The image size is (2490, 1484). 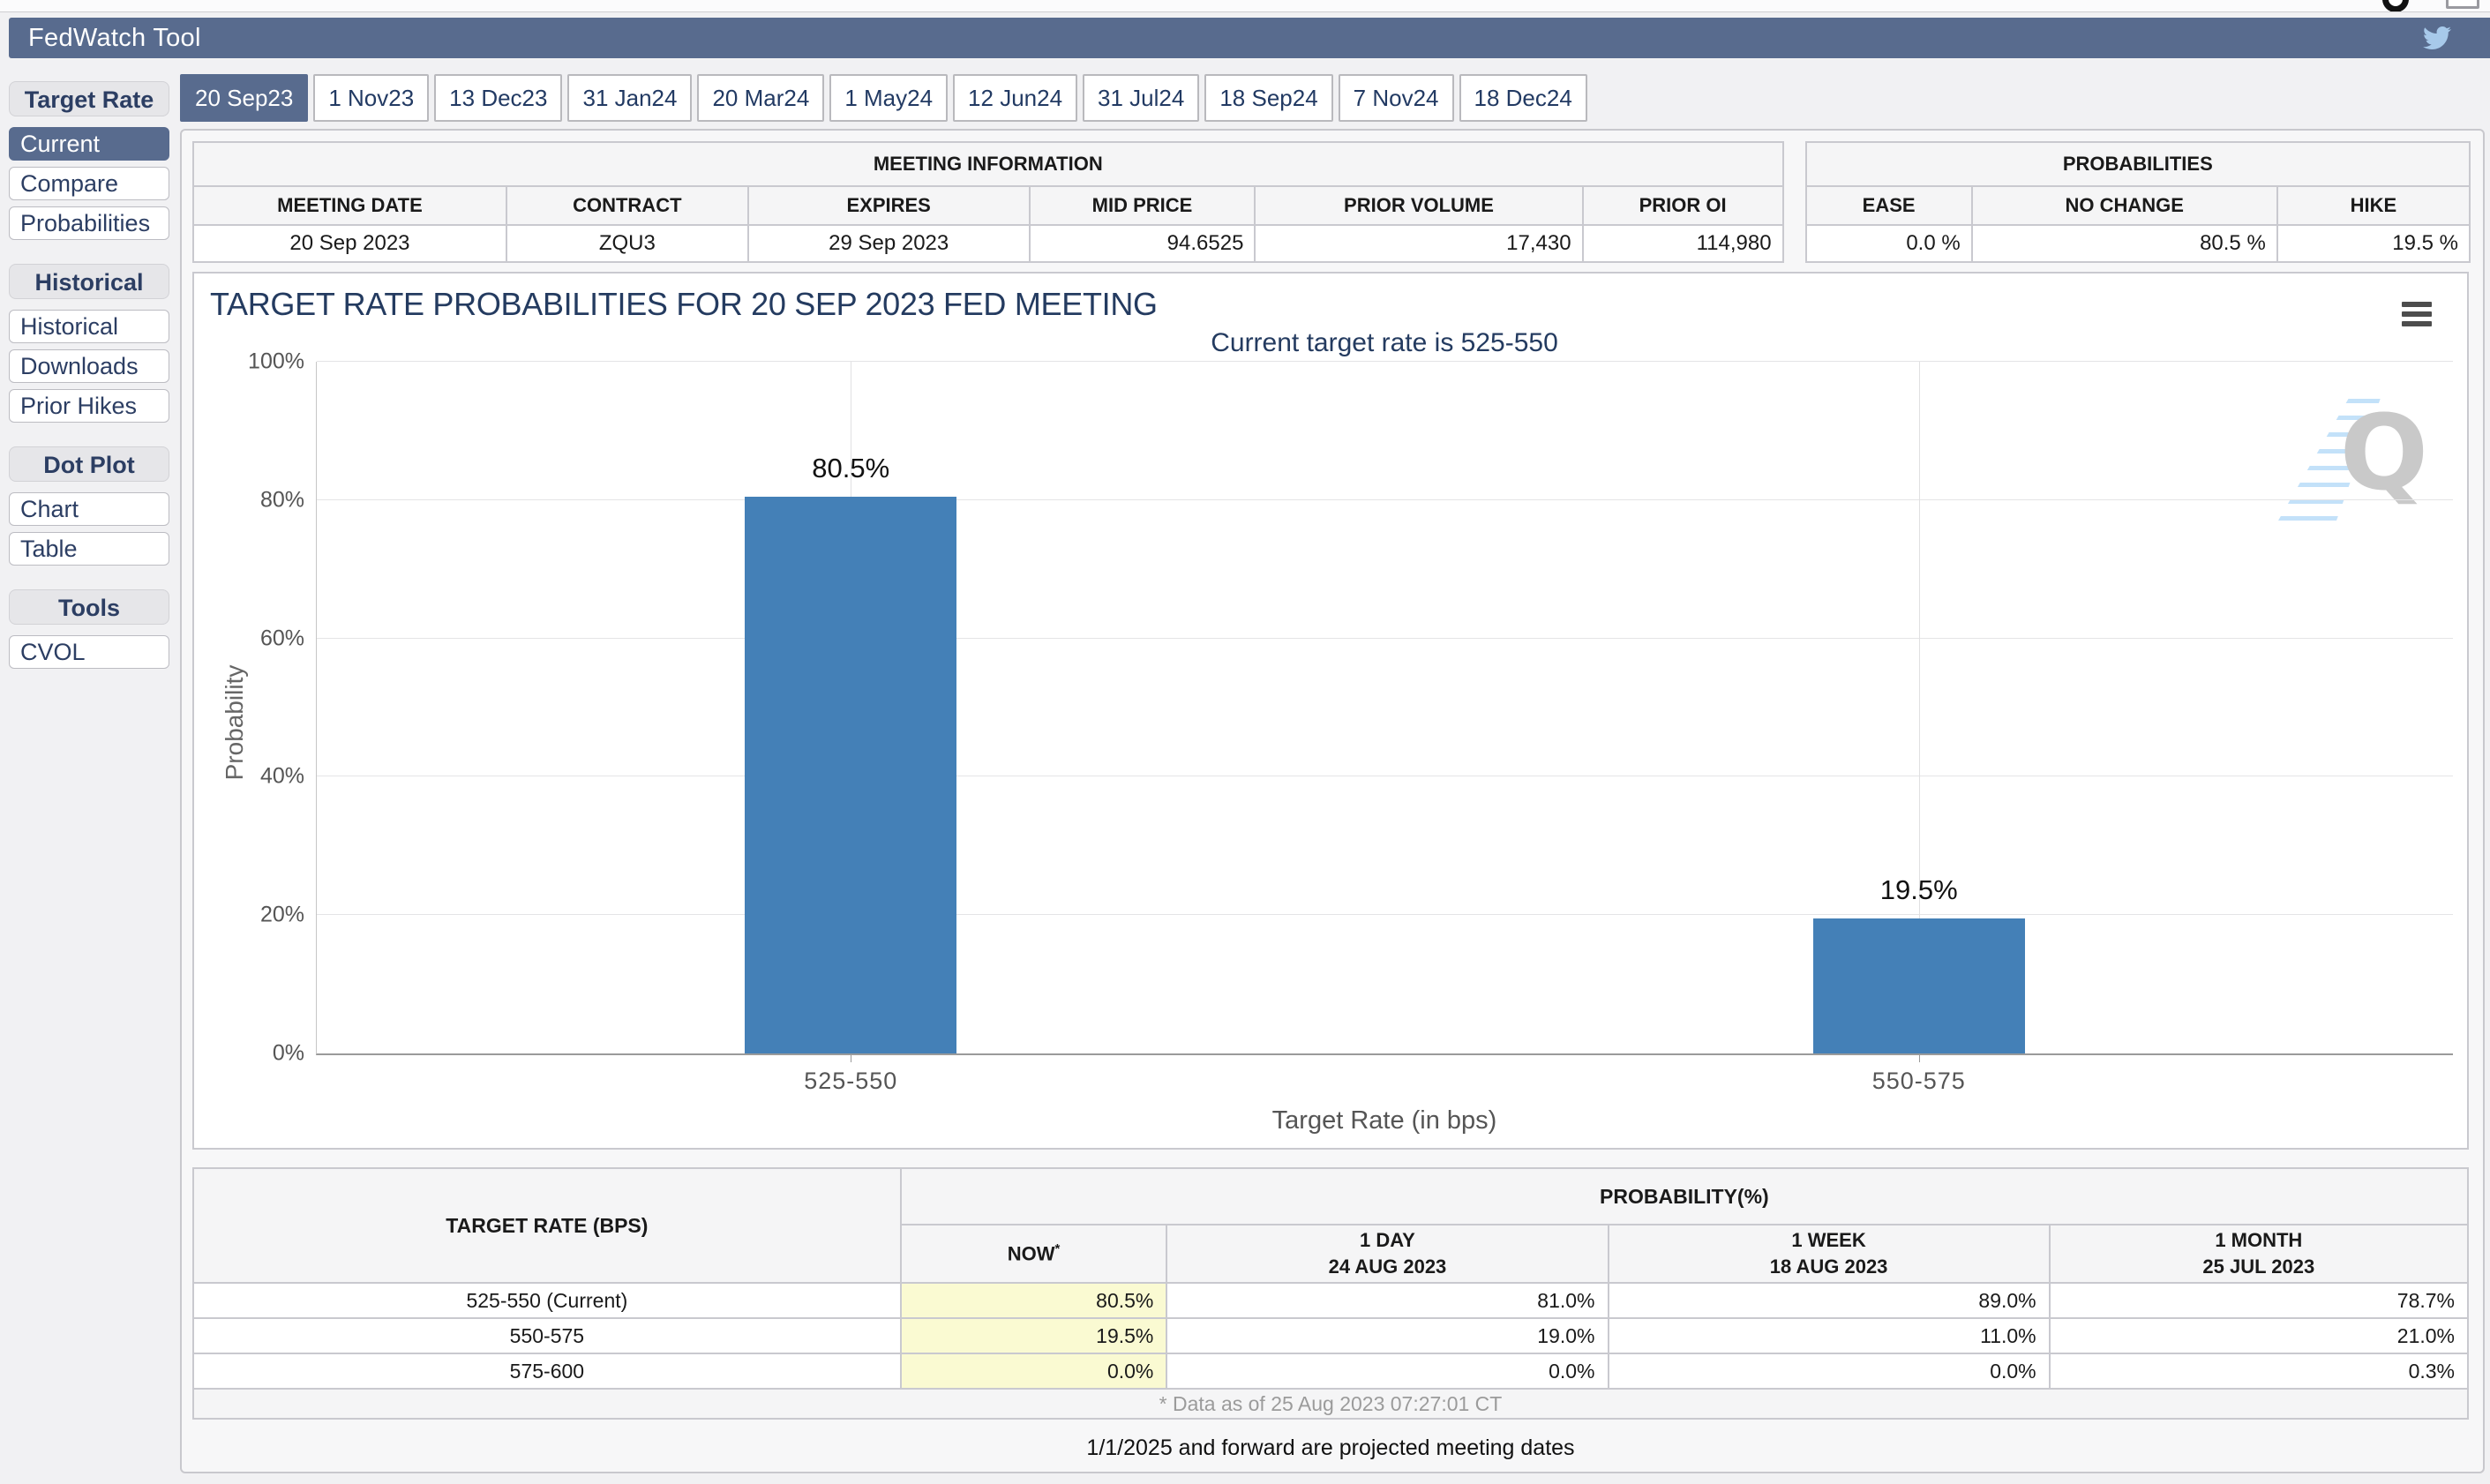 What do you see at coordinates (371, 98) in the screenshot?
I see `meeting-tab: 1 Nov23` at bounding box center [371, 98].